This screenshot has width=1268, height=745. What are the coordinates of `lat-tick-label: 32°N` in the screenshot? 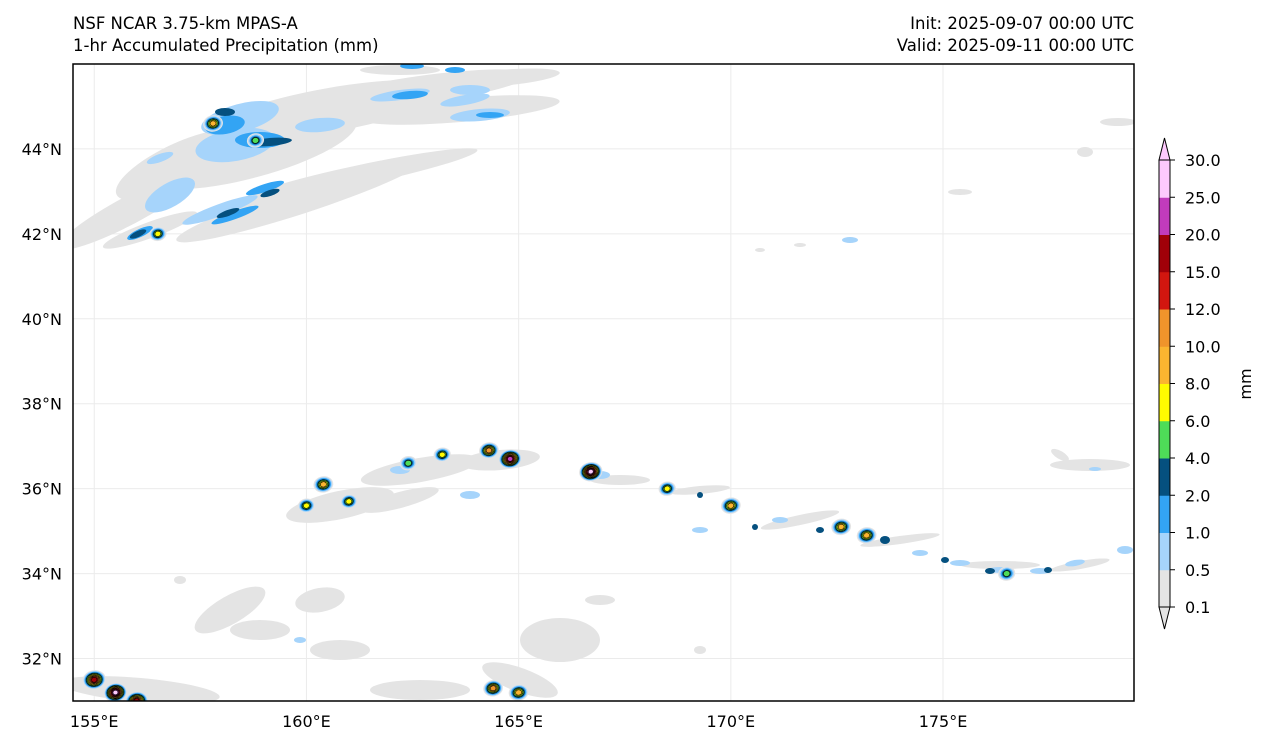 It's located at (42, 659).